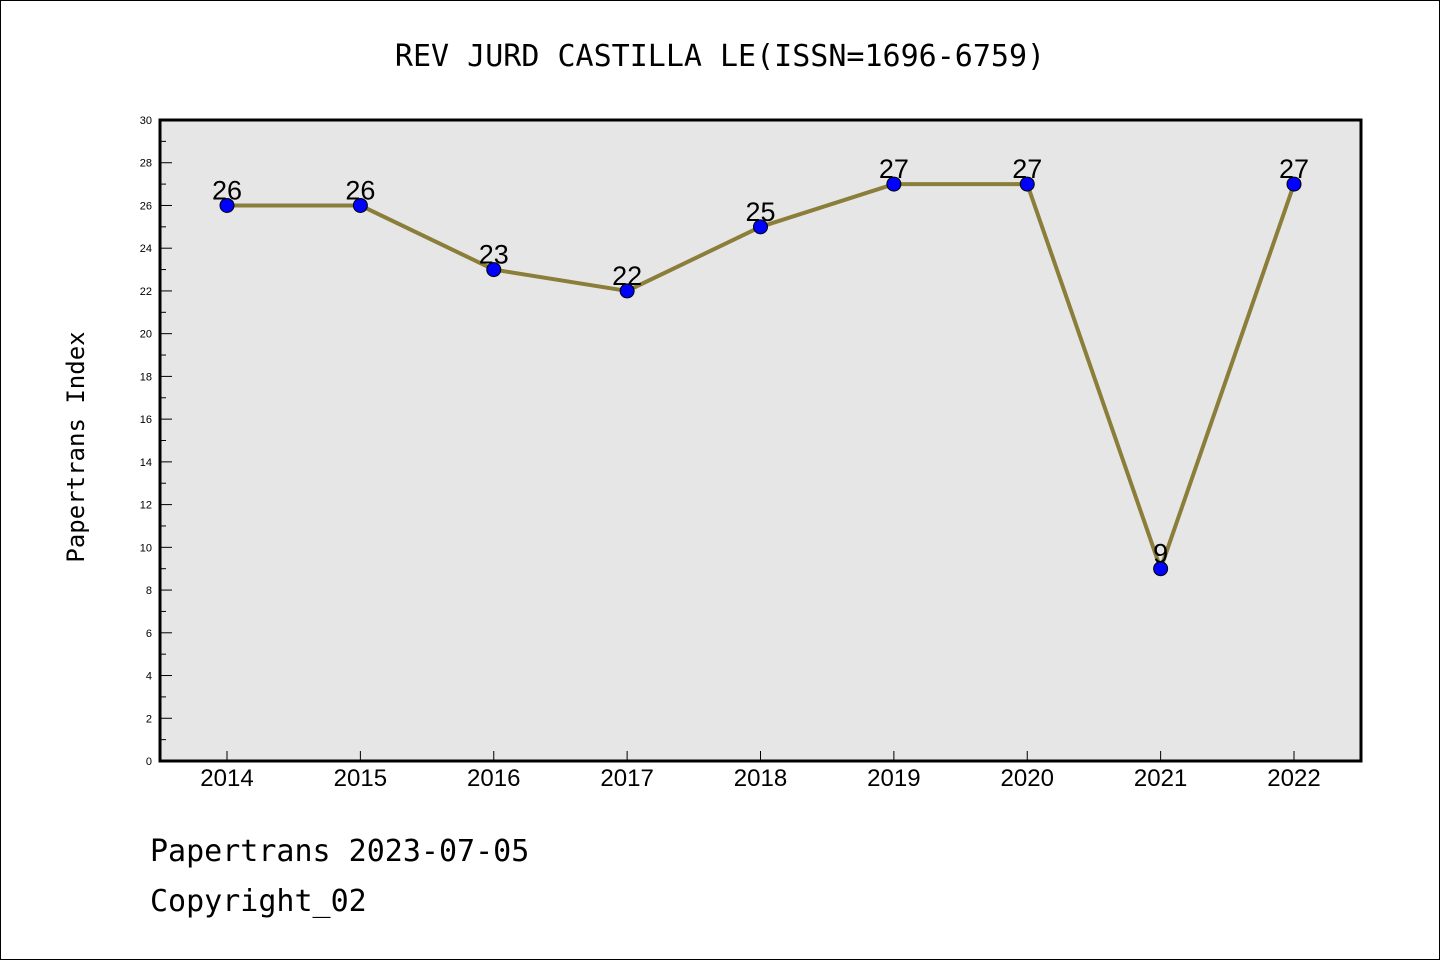 This screenshot has height=960, width=1440. I want to click on footer-date: Papertrans 2023-07-05, so click(340, 851).